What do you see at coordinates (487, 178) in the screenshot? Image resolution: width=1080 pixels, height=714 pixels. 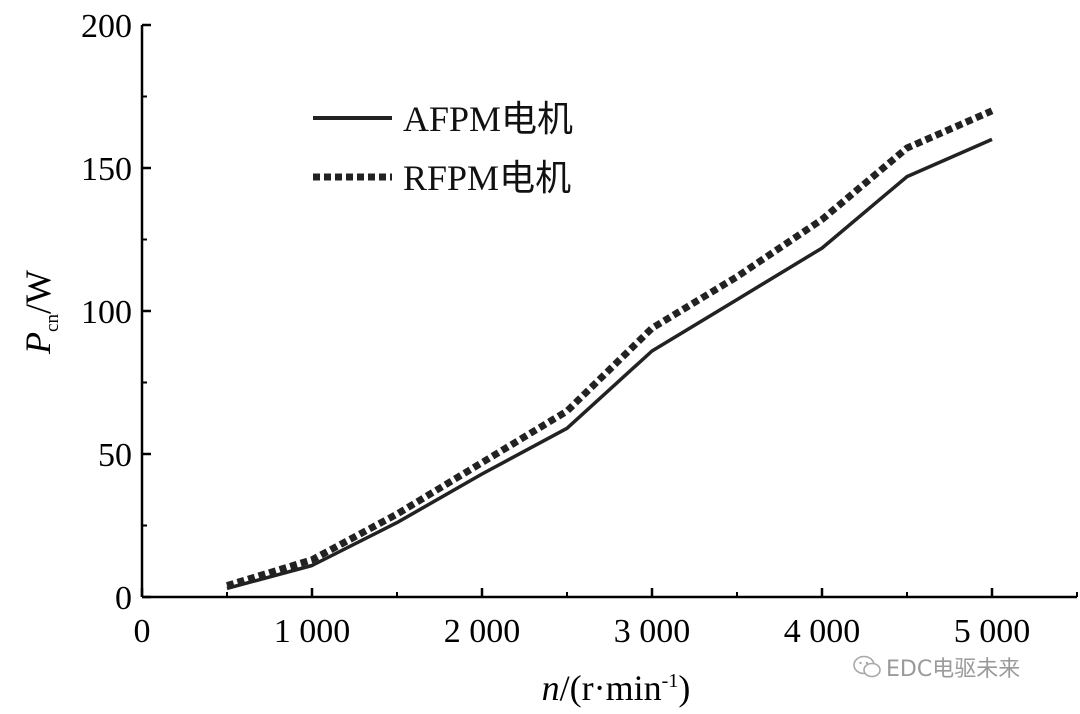 I see `legend-label-rfpm: RFPM电机` at bounding box center [487, 178].